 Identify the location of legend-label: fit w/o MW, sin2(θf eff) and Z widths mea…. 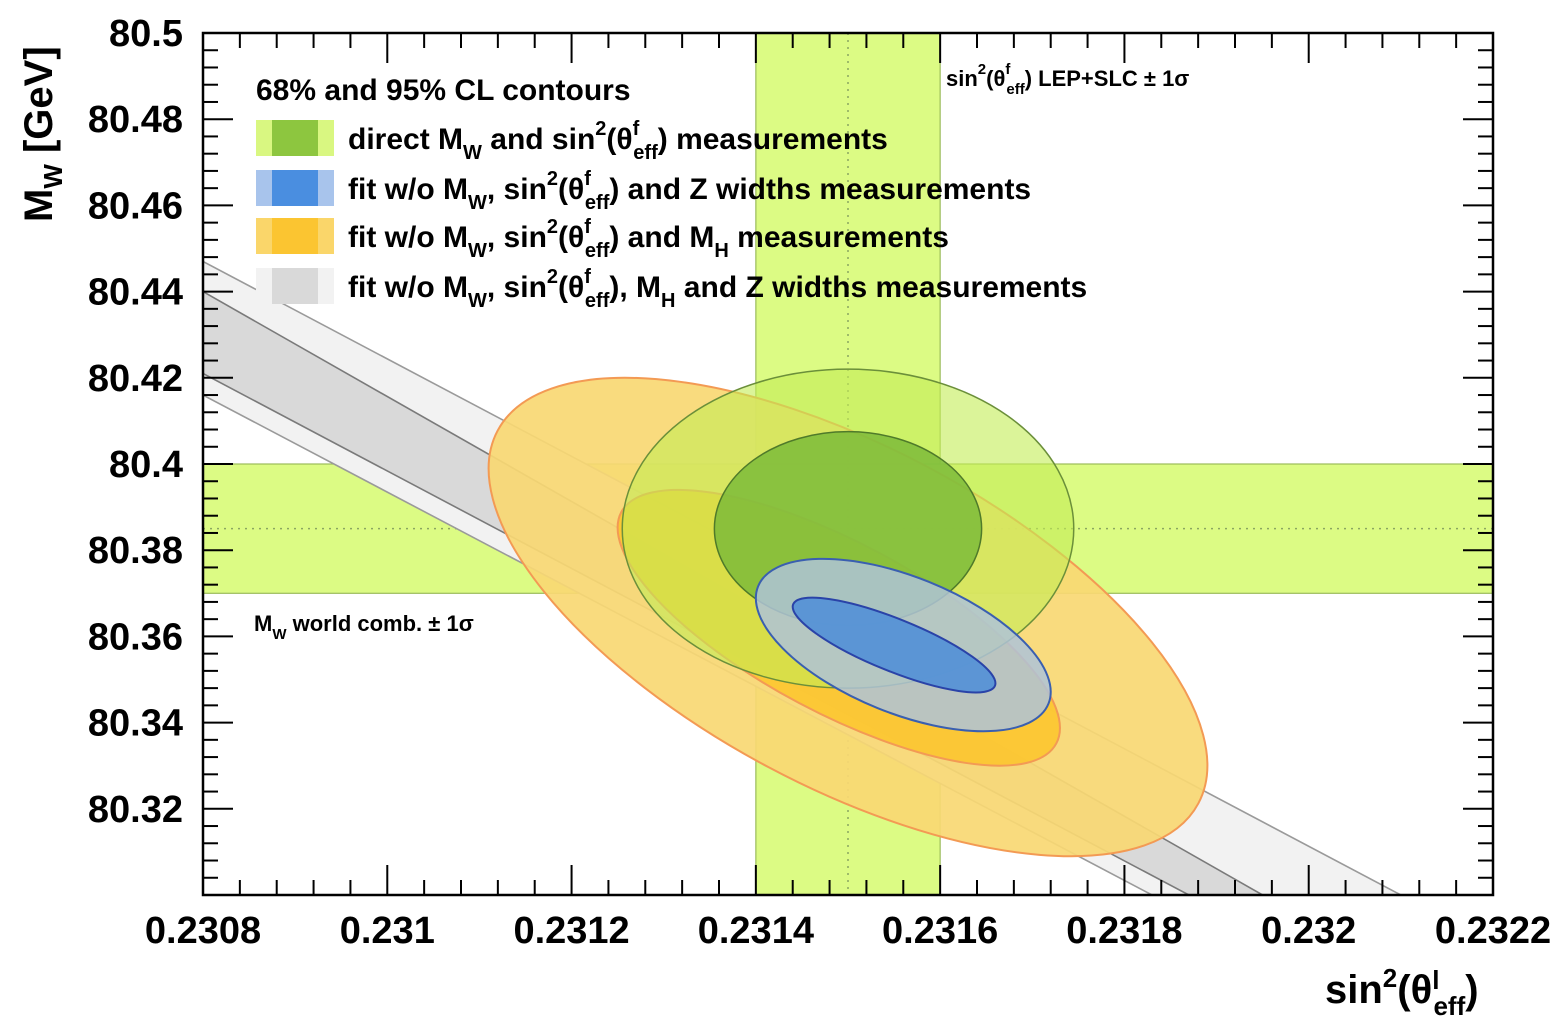
(689, 191).